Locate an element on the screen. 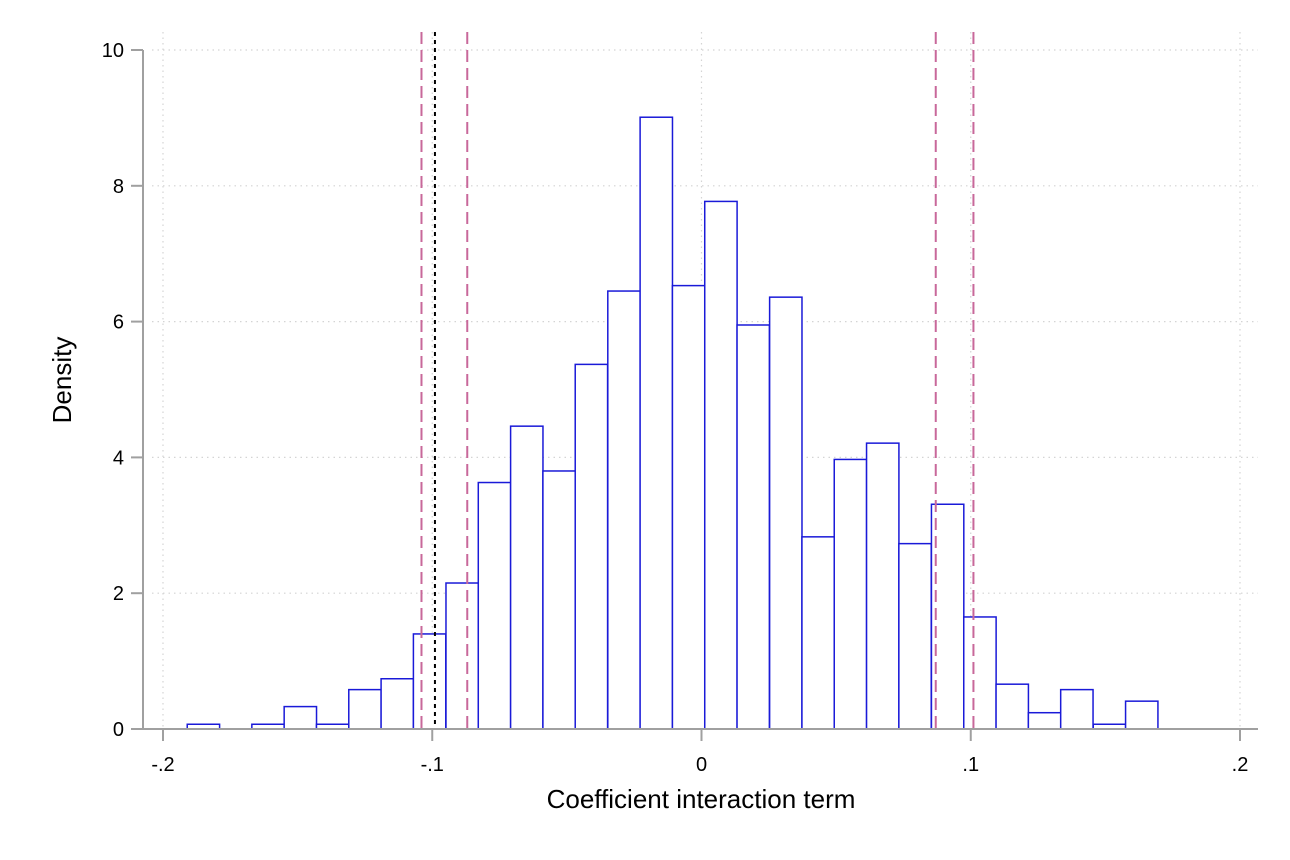  x-tick-label: -.1 is located at coordinates (432, 765).